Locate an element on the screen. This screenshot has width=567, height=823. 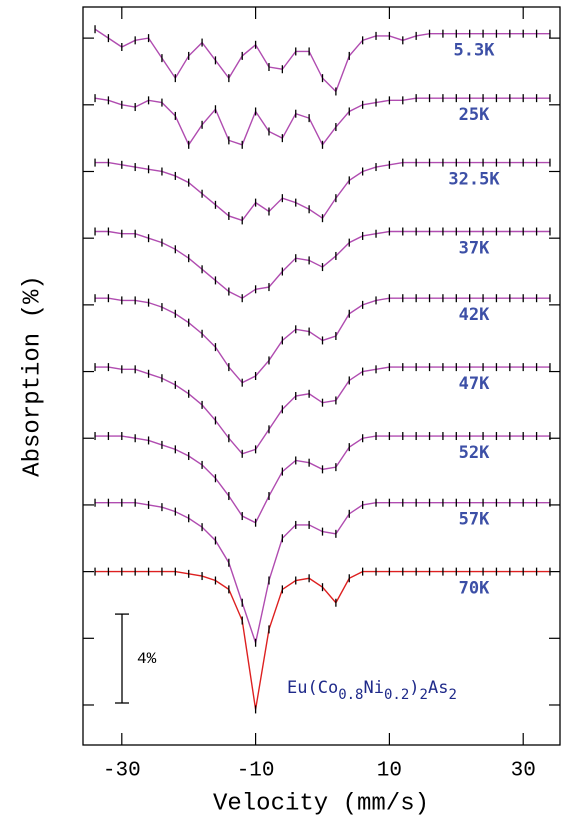
formula-part: ) is located at coordinates (414, 688).